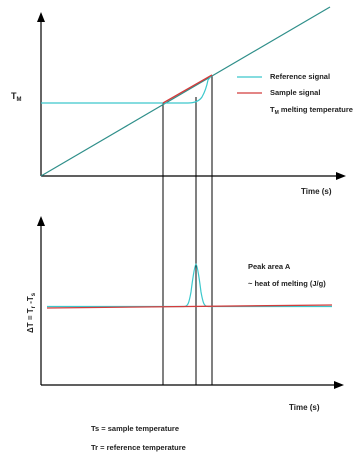  I want to click on sample-signal-curve-bottom, so click(189, 306).